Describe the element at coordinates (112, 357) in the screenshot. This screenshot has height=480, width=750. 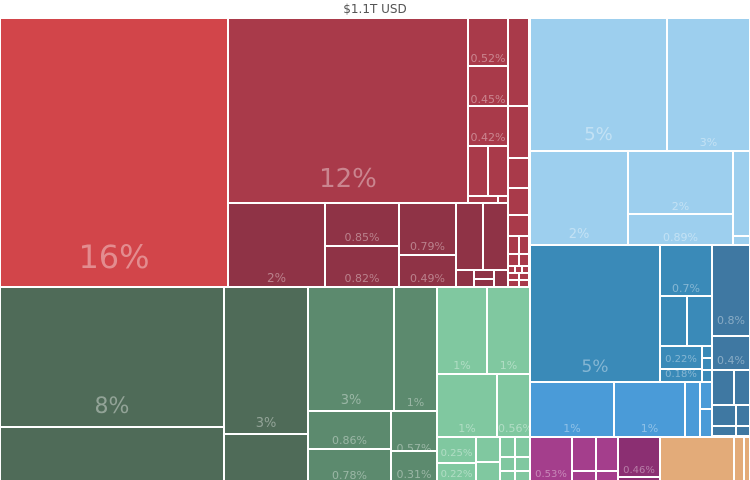
I see `treemap-tile-36: 8%` at that location.